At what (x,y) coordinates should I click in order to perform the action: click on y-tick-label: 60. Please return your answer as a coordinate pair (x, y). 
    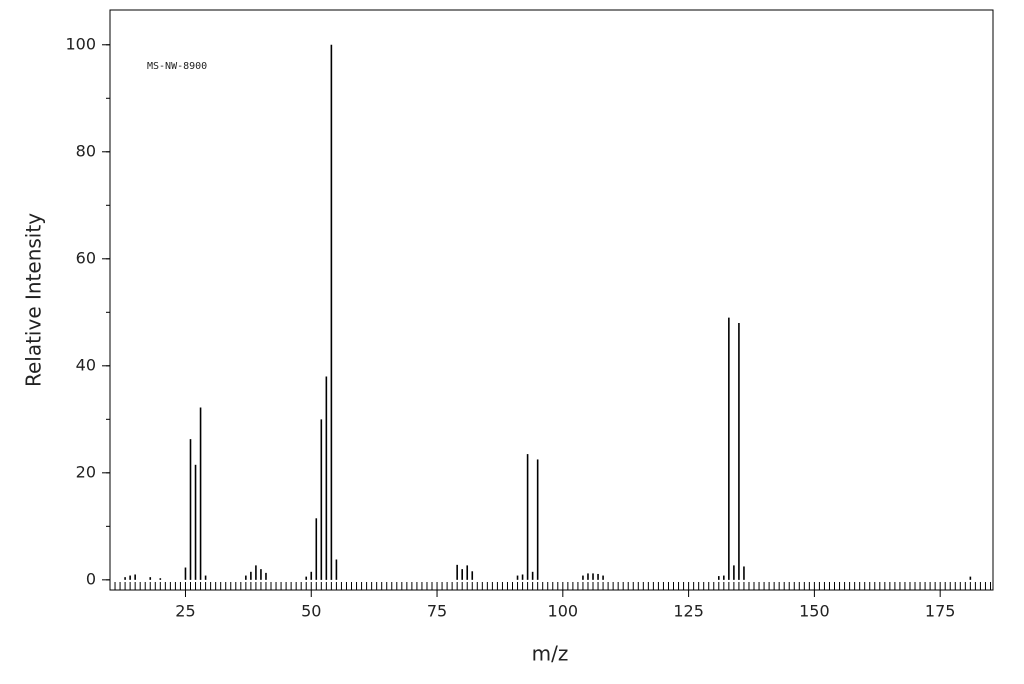
    Looking at the image, I should click on (86, 257).